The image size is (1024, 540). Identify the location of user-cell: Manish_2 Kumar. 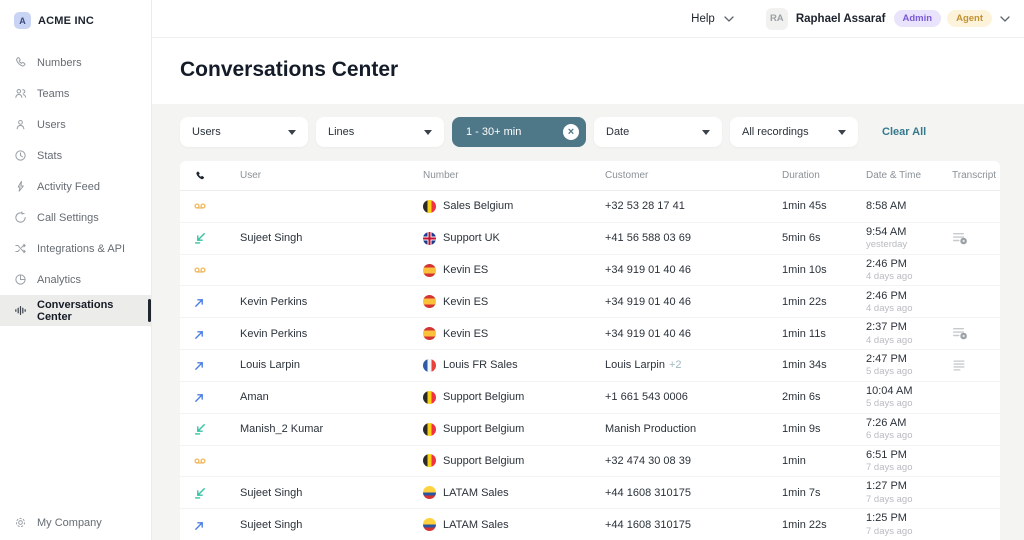
(282, 429).